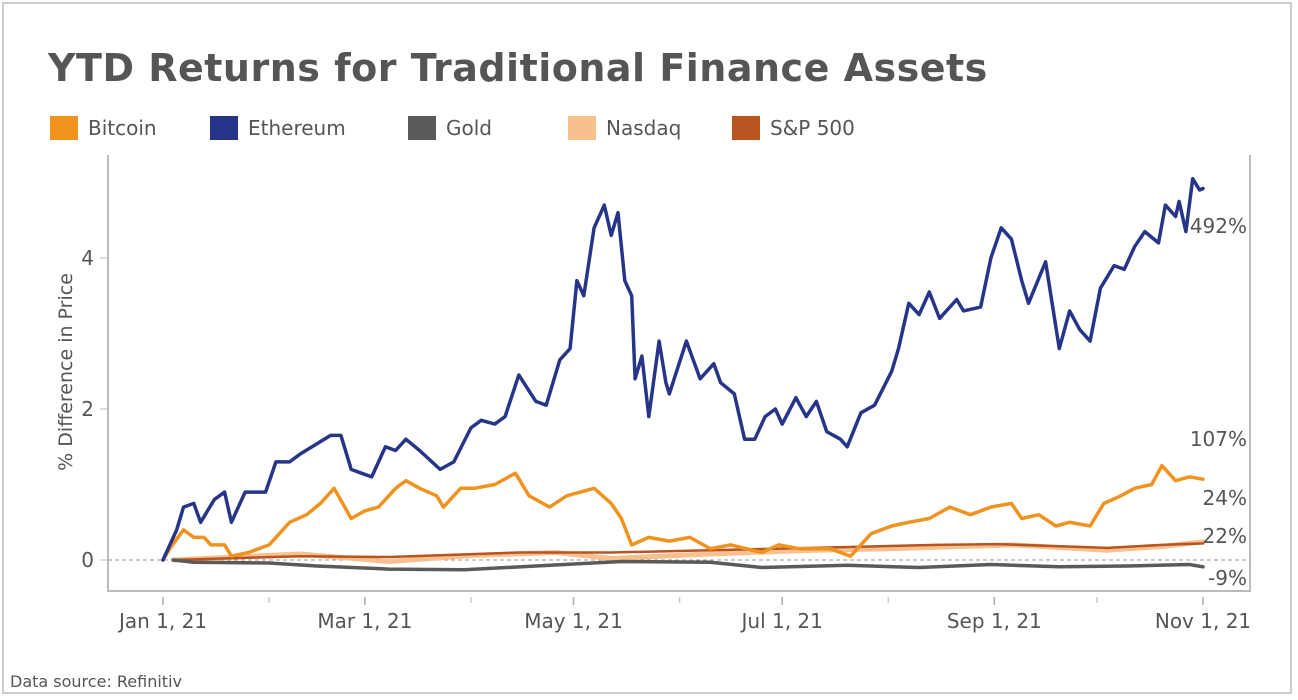  Describe the element at coordinates (297, 128) in the screenshot. I see `legend-label: Ethereum` at that location.